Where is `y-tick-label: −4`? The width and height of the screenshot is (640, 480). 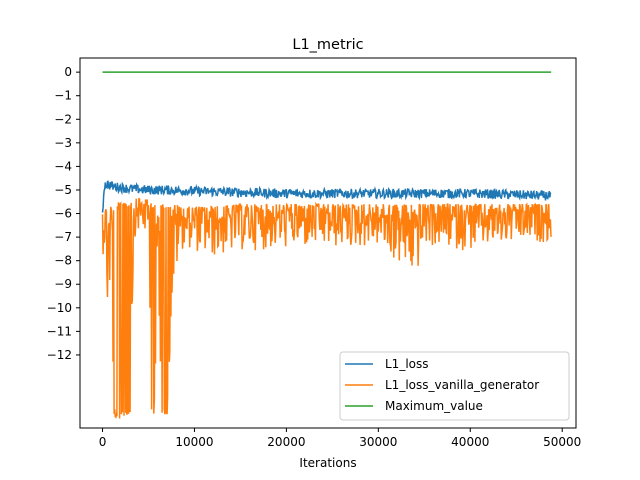
y-tick-label: −4 is located at coordinates (63, 166).